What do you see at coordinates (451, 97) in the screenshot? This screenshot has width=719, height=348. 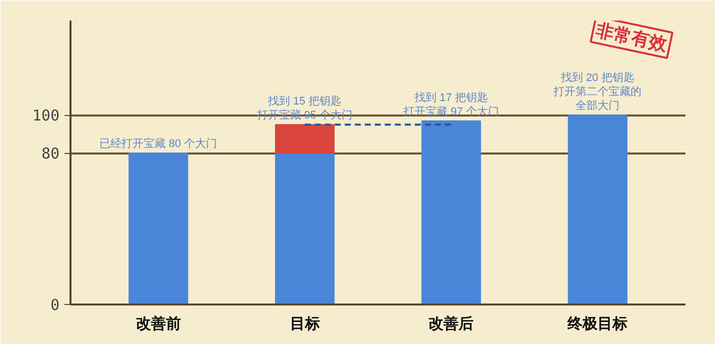 I see `annotation: 找到 17 把钥匙` at bounding box center [451, 97].